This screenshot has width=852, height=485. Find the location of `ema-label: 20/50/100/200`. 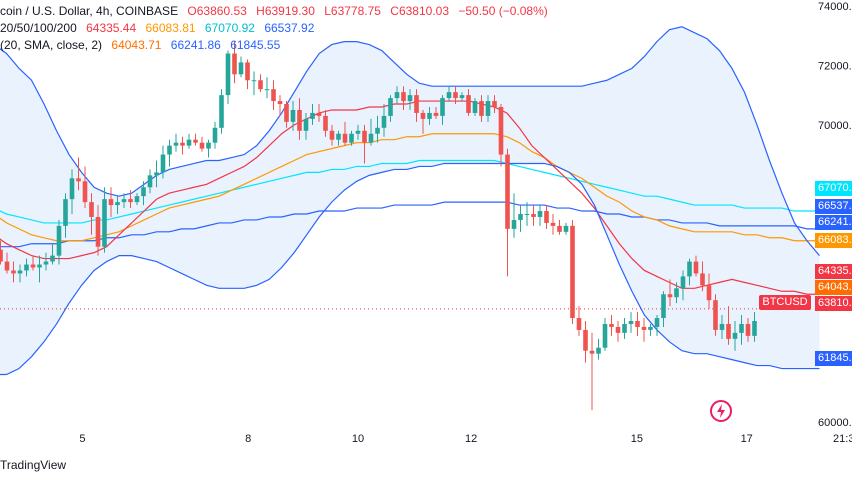

ema-label: 20/50/100/200 is located at coordinates (38, 28).